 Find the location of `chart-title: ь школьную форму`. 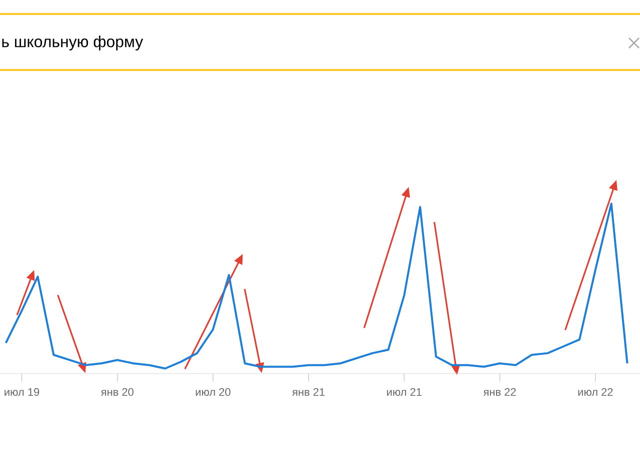

chart-title: ь школьную форму is located at coordinates (73, 43).